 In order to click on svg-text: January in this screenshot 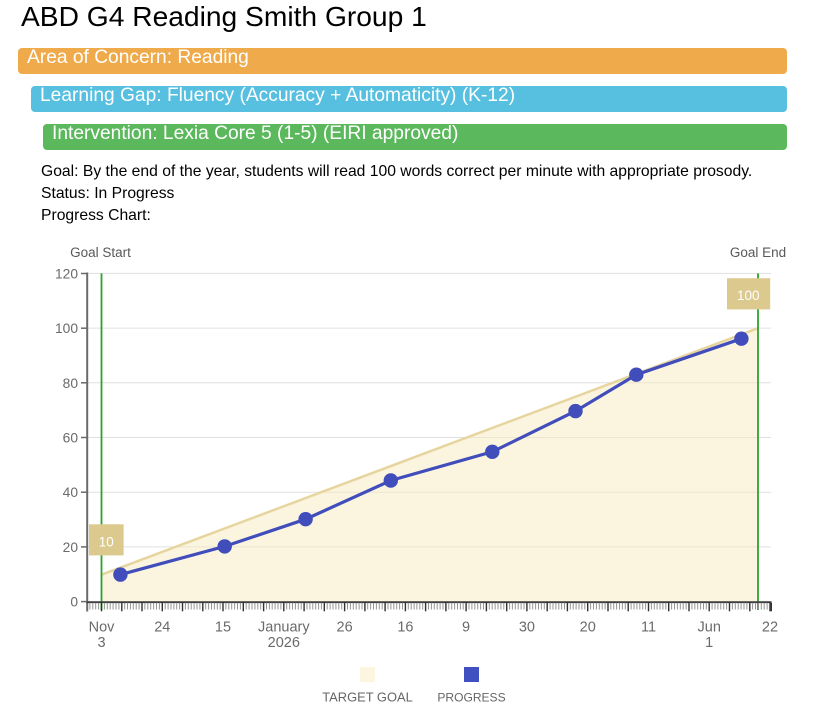, I will do `click(284, 627)`.